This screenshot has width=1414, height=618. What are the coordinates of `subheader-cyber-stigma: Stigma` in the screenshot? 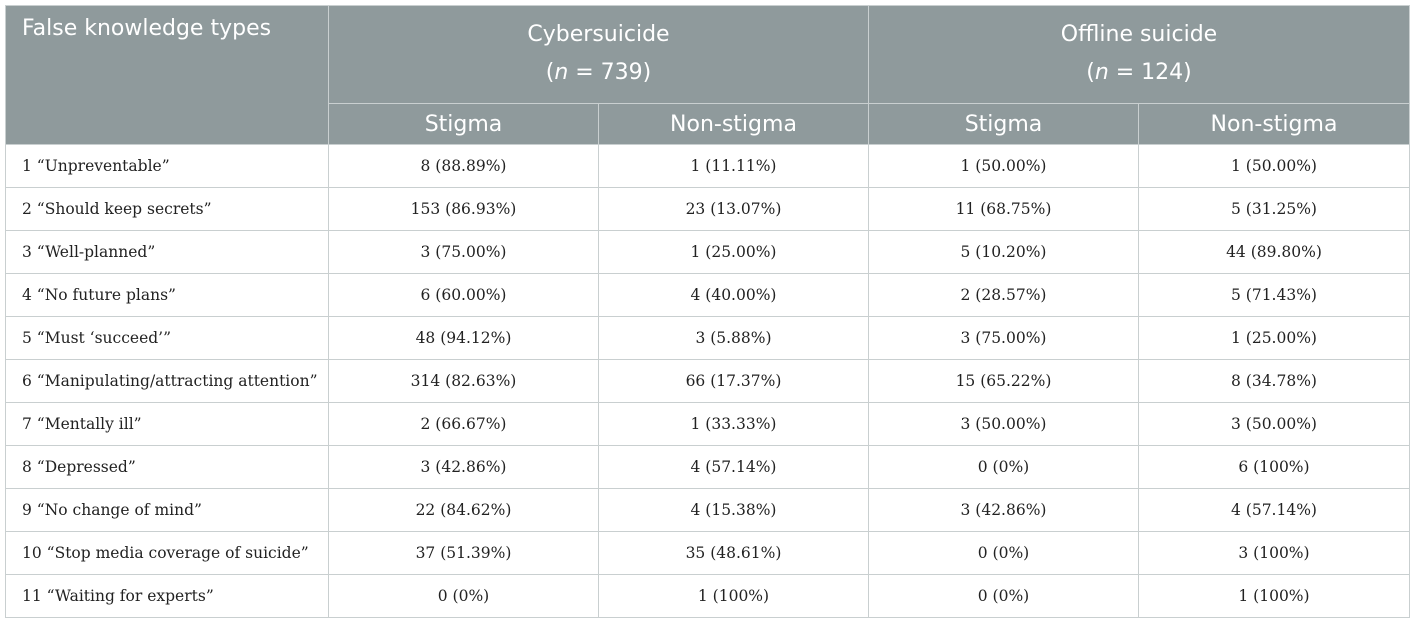 It's located at (463, 124).